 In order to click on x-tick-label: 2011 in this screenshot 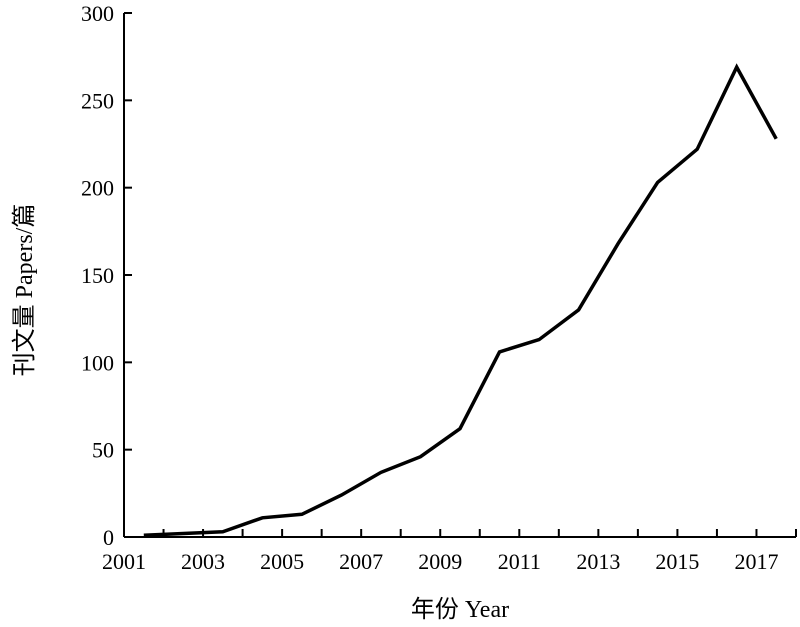, I will do `click(519, 561)`.